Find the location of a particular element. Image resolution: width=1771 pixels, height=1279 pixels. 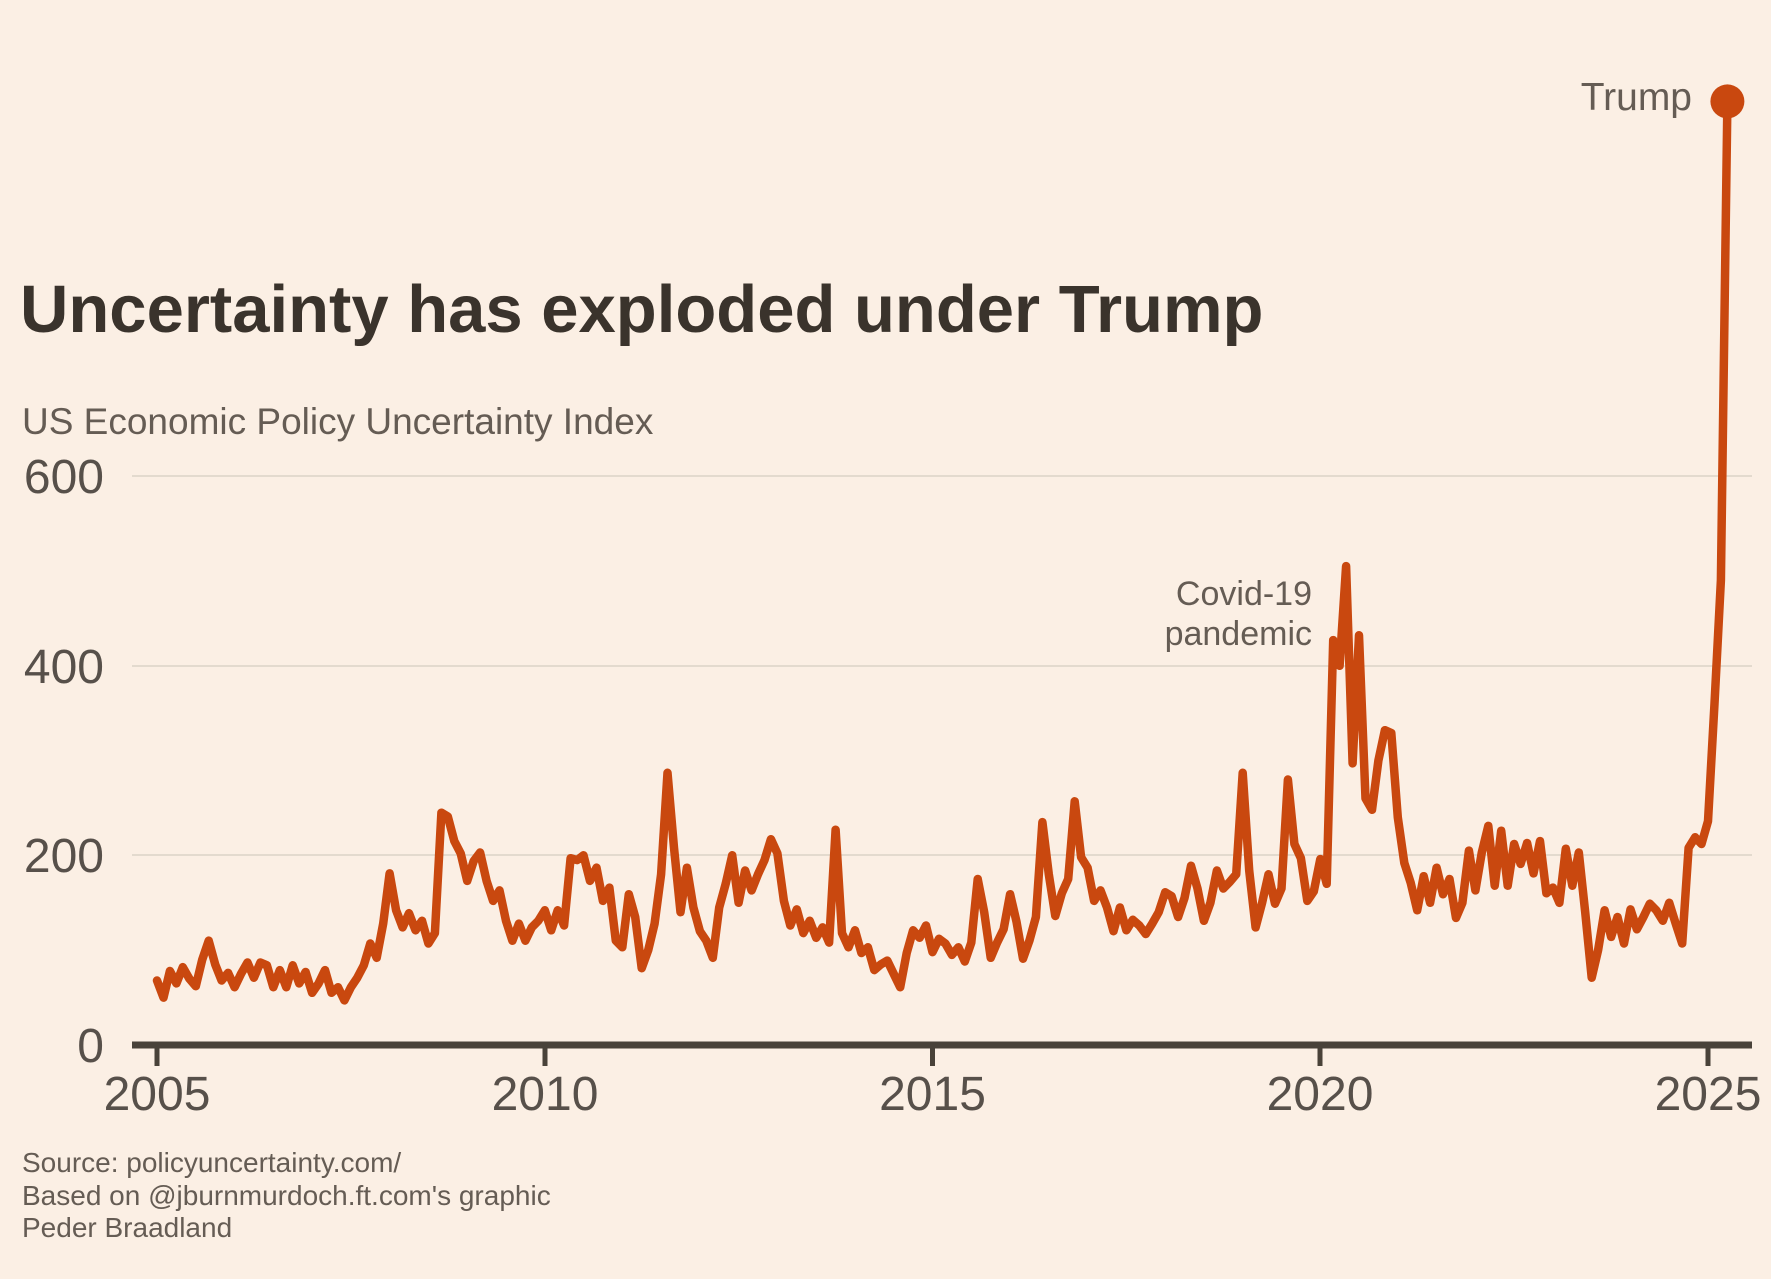

x-label-2010: 2010 is located at coordinates (545, 1094).